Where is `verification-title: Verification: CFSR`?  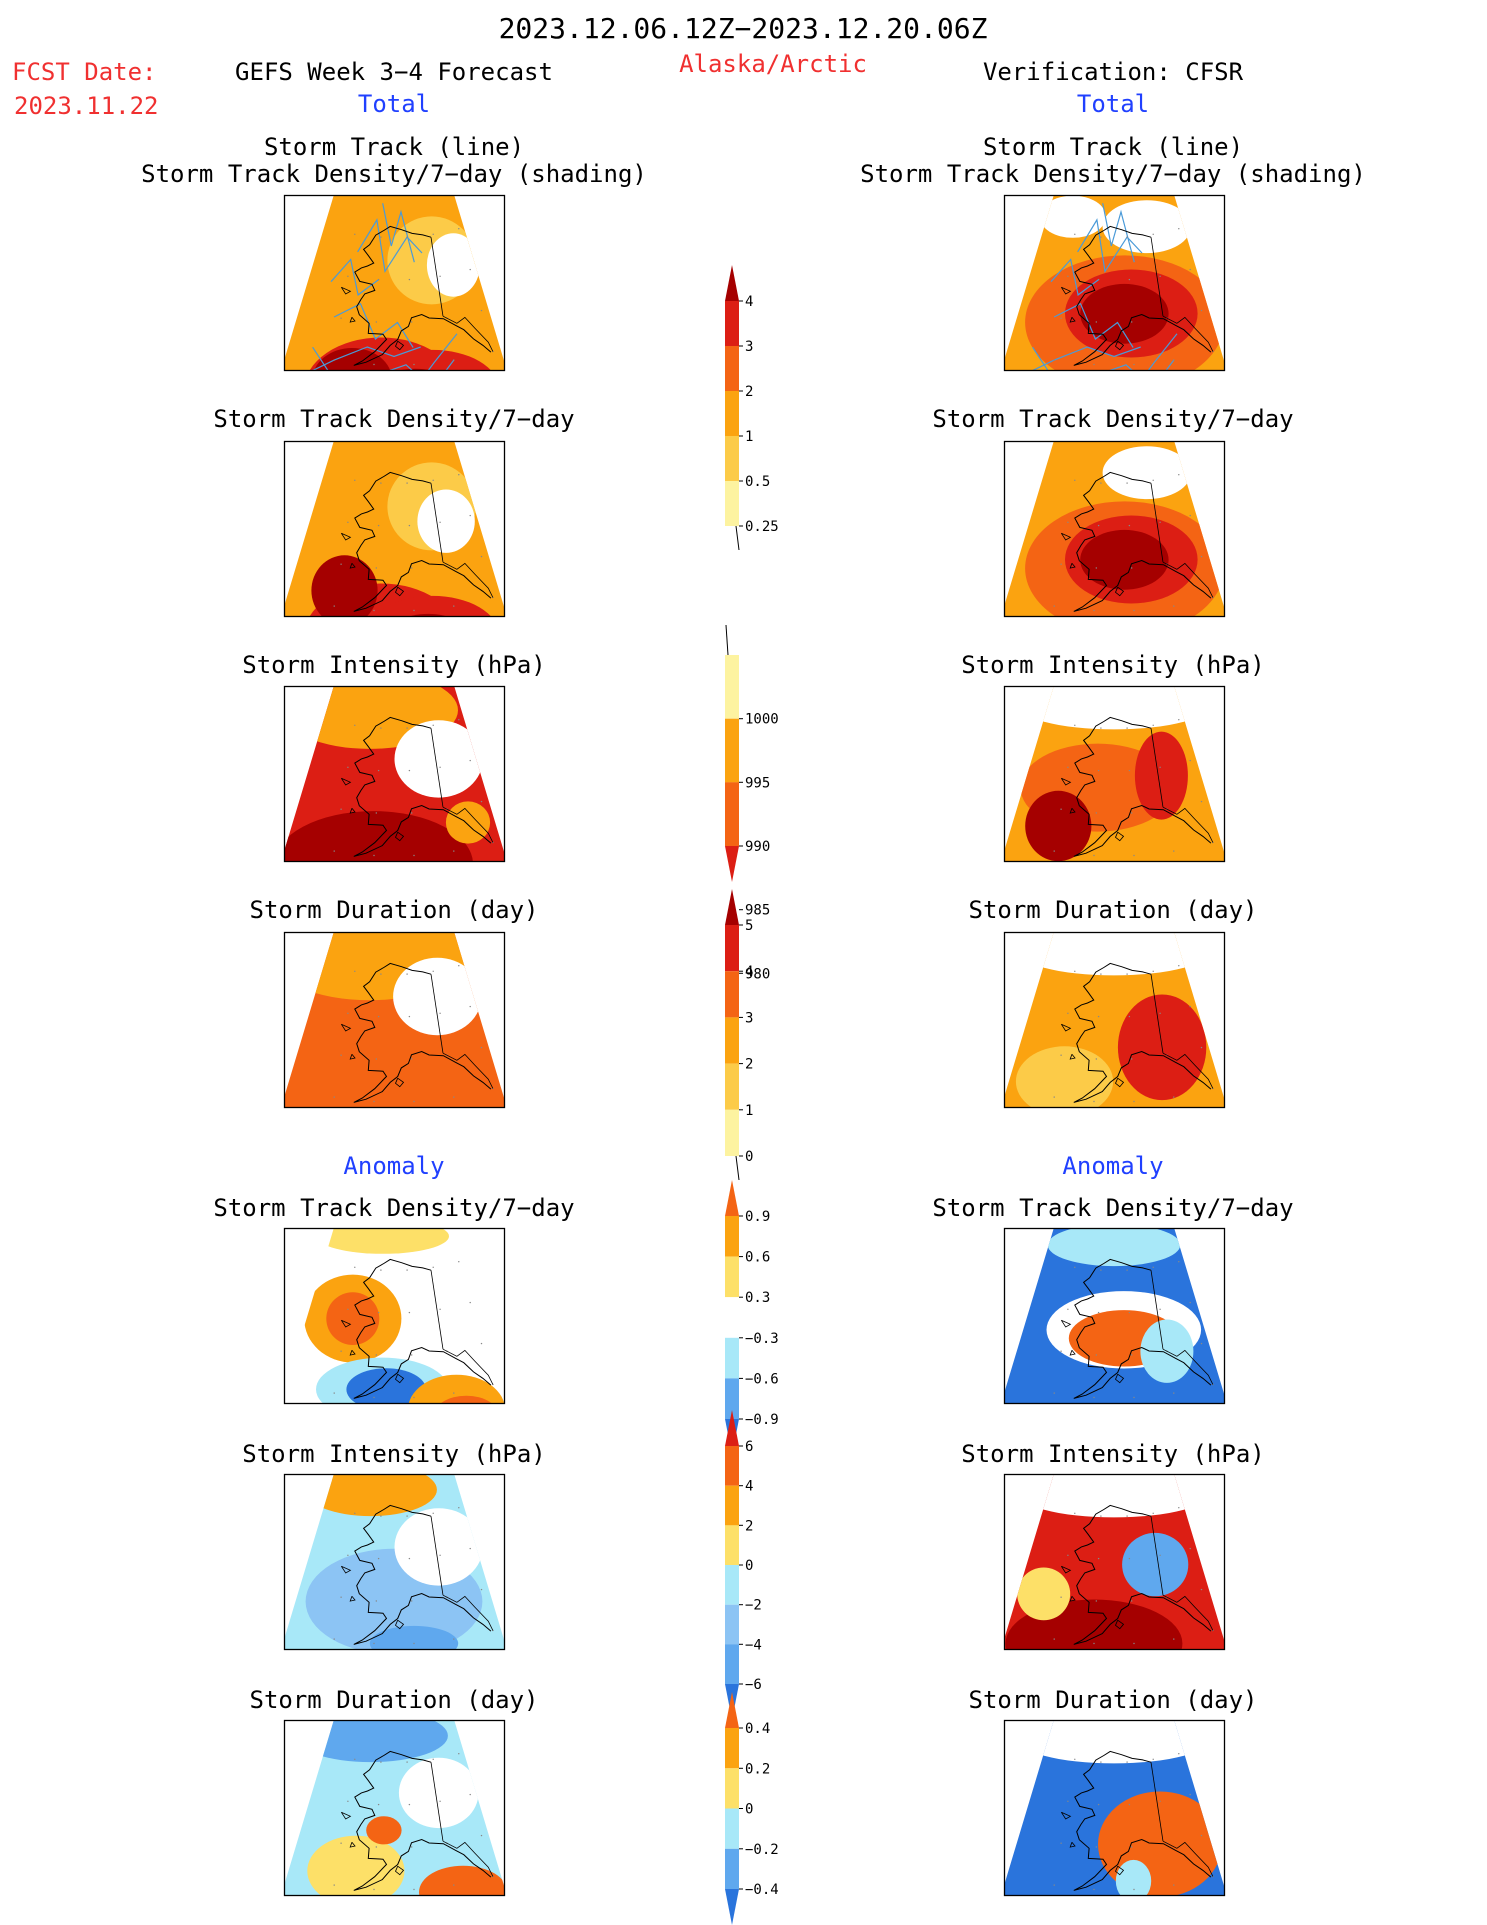 verification-title: Verification: CFSR is located at coordinates (1113, 72).